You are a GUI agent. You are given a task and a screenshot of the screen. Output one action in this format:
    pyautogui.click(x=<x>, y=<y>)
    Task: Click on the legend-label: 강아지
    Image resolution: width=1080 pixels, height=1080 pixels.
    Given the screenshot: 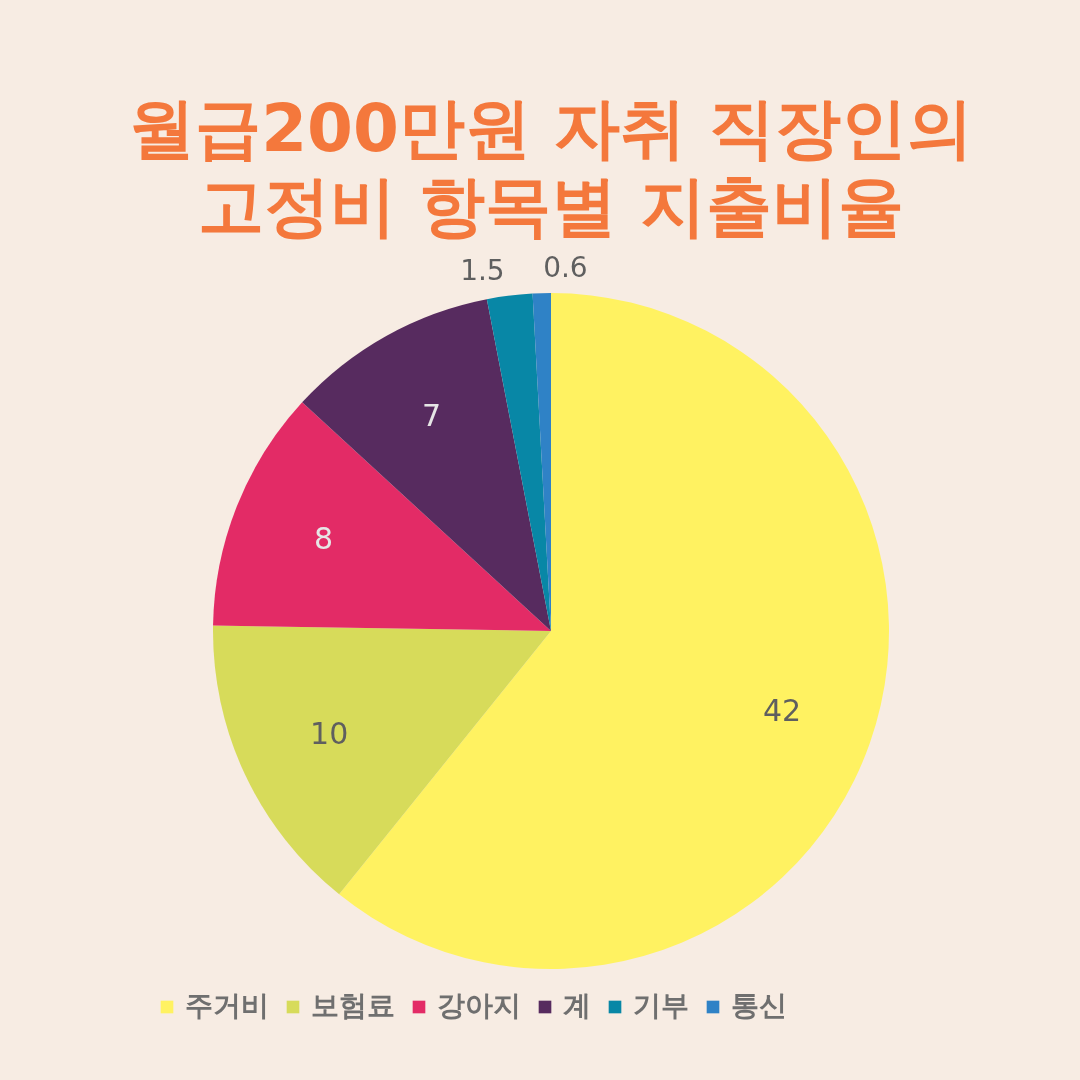 What is the action you would take?
    pyautogui.click(x=479, y=1005)
    